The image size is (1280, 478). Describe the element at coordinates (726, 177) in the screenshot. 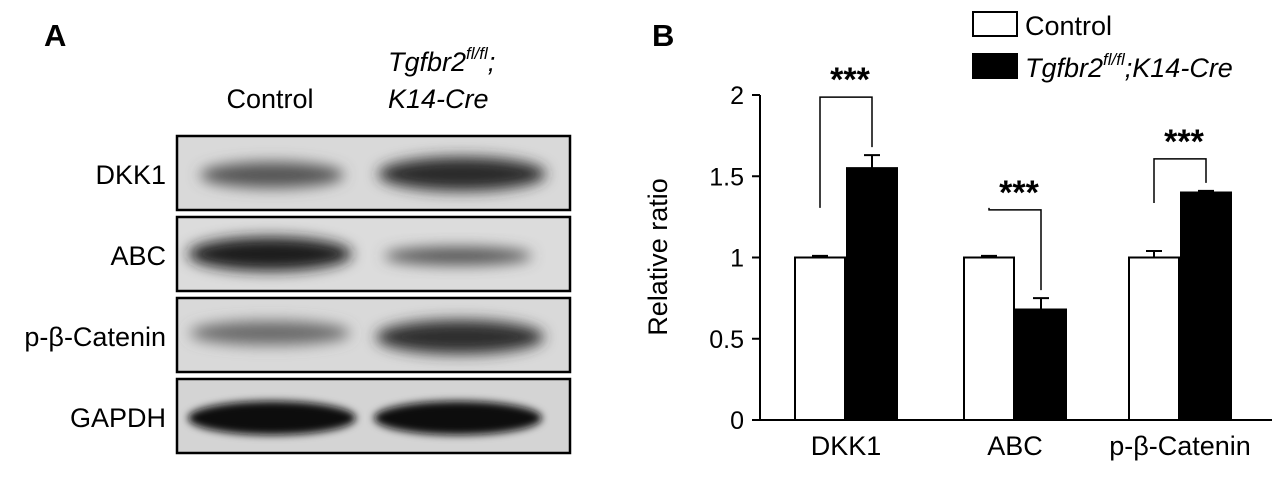

I see `y-tick-label: 1.5` at that location.